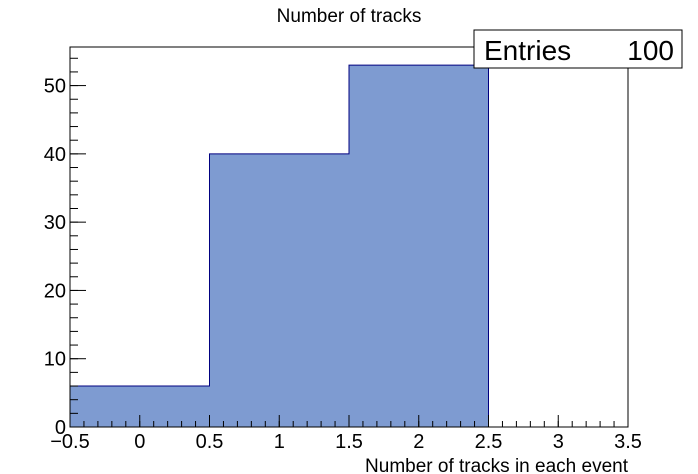 This screenshot has height=474, width=698. What do you see at coordinates (497, 465) in the screenshot?
I see `x-axis-title: Number of tracks in each event` at bounding box center [497, 465].